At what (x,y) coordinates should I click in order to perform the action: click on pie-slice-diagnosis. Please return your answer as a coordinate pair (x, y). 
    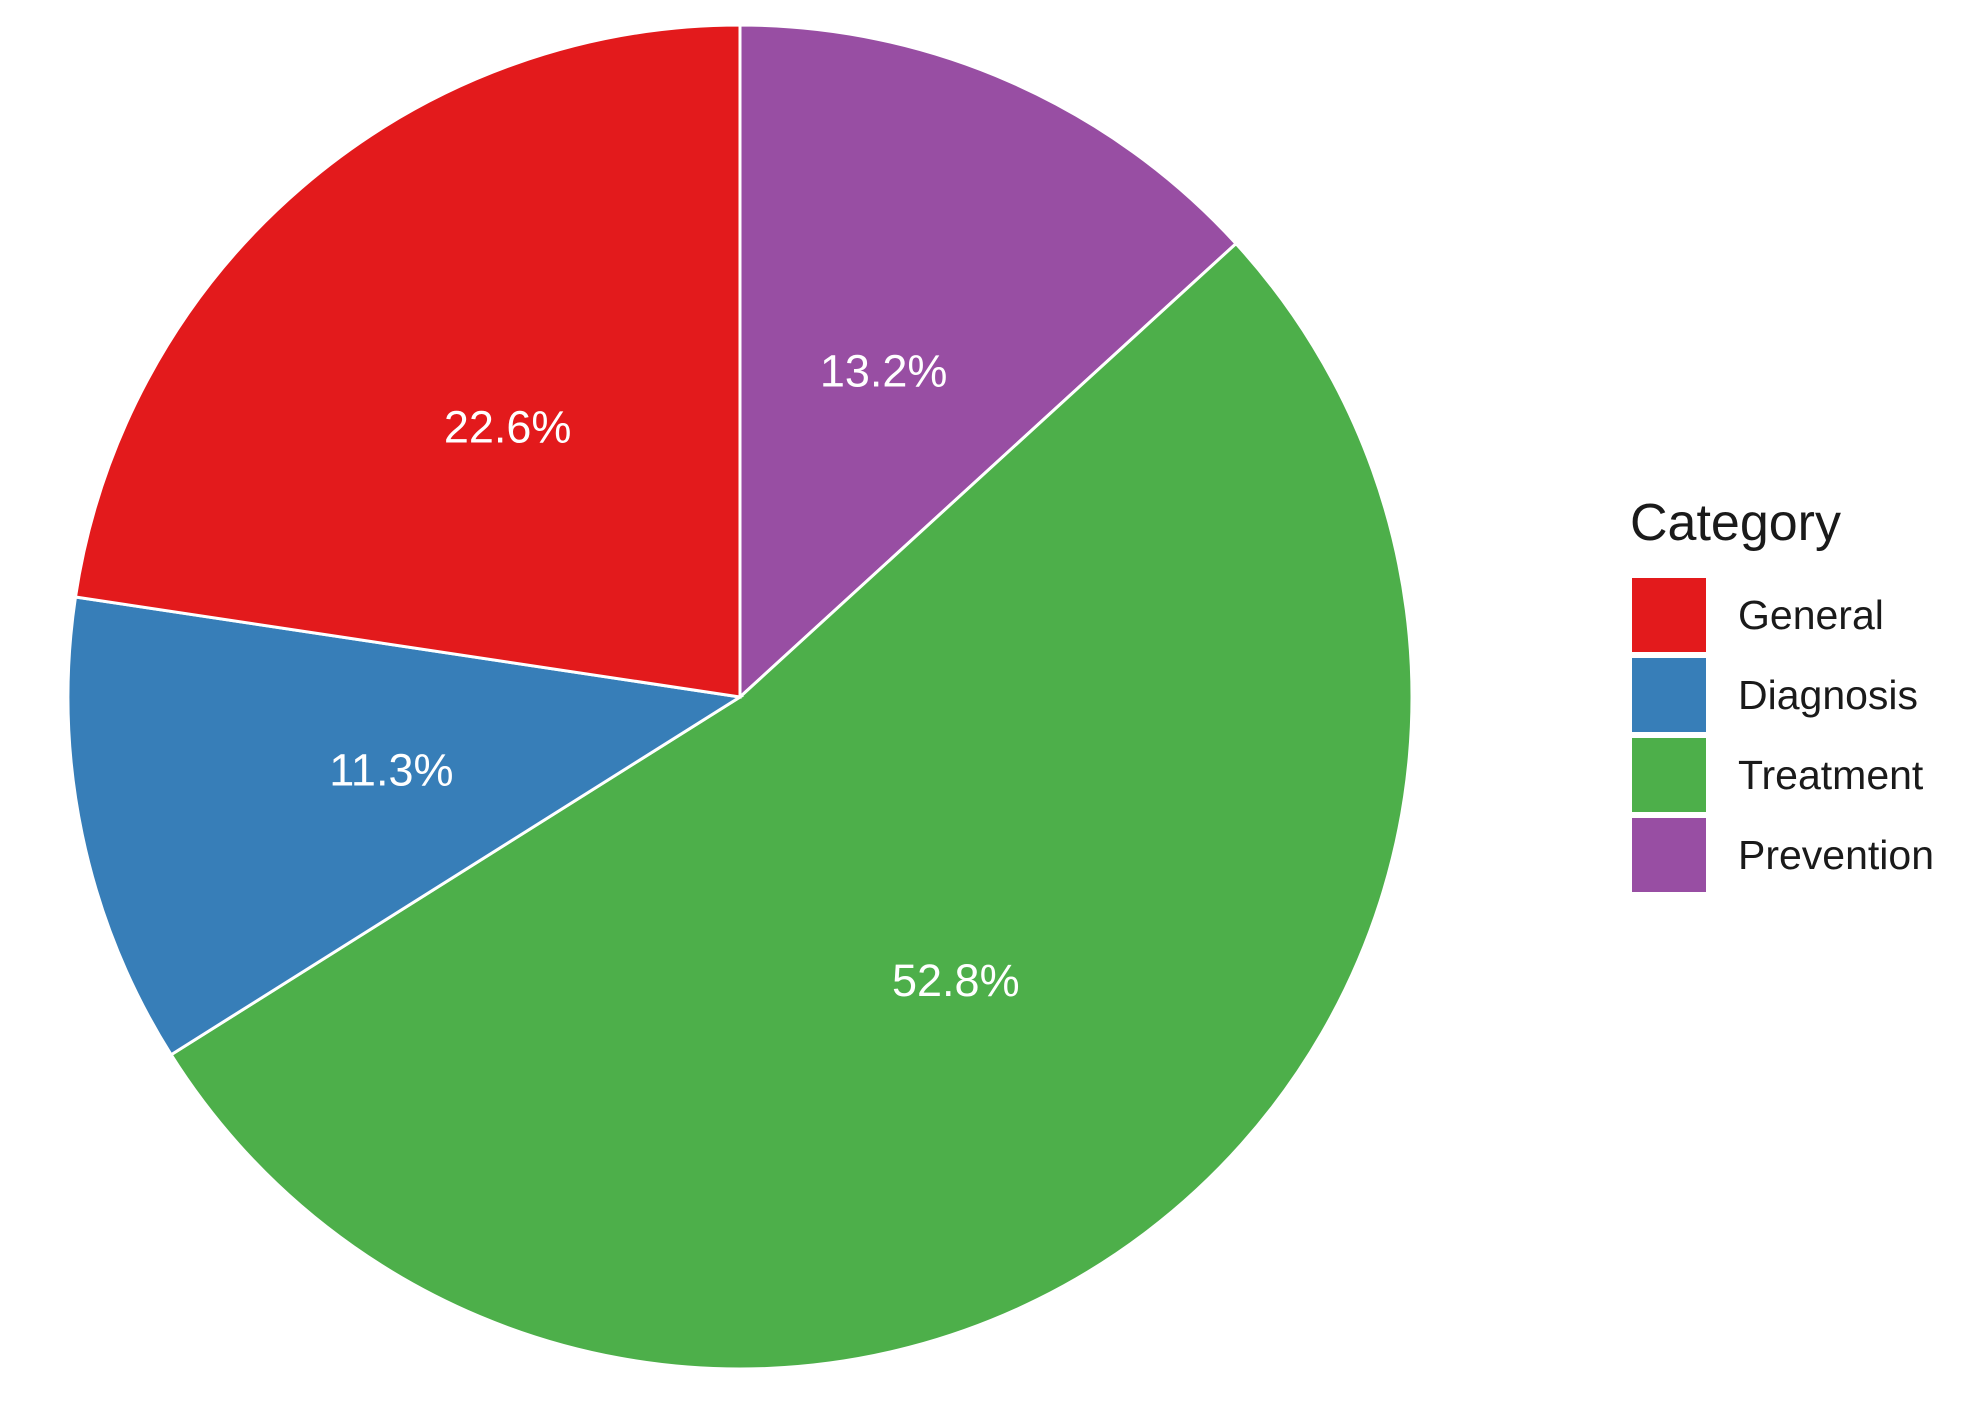
    Looking at the image, I should click on (405, 826).